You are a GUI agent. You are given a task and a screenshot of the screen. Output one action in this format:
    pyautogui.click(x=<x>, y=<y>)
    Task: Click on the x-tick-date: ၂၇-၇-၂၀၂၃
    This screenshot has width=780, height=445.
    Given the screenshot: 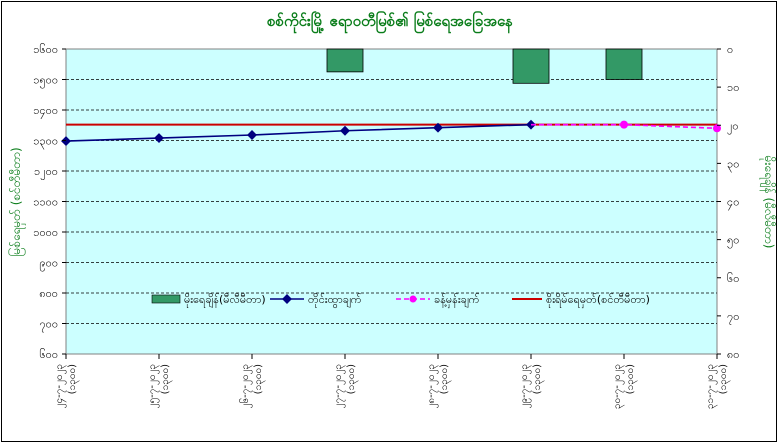 What is the action you would take?
    pyautogui.click(x=339, y=386)
    